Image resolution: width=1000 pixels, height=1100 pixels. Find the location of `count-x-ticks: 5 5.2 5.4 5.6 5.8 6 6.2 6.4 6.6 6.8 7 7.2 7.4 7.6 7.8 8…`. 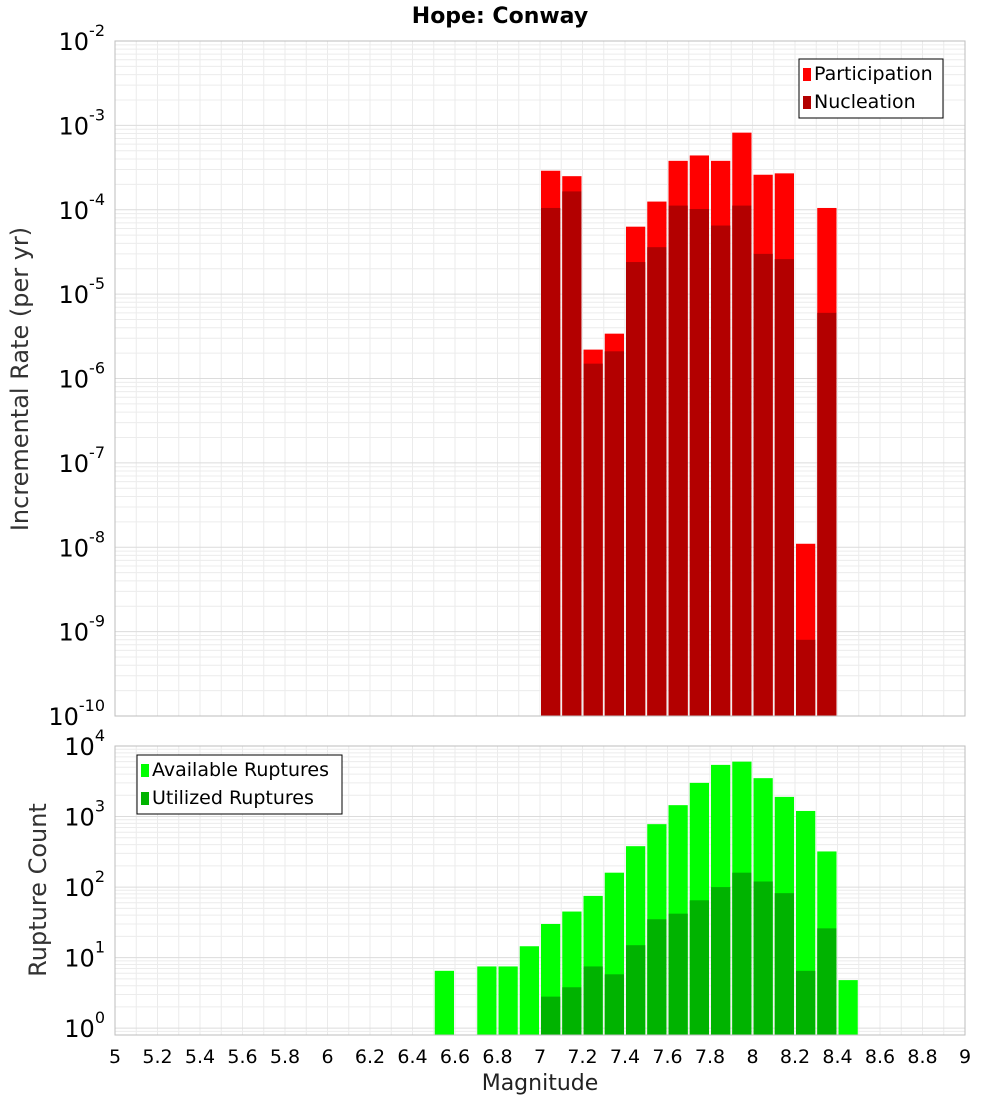

count-x-ticks: 5 5.2 5.4 5.6 5.8 6 6.2 6.4 6.6 6.8 7 7.2 7.4 7.6 7.8 8… is located at coordinates (540, 1057).